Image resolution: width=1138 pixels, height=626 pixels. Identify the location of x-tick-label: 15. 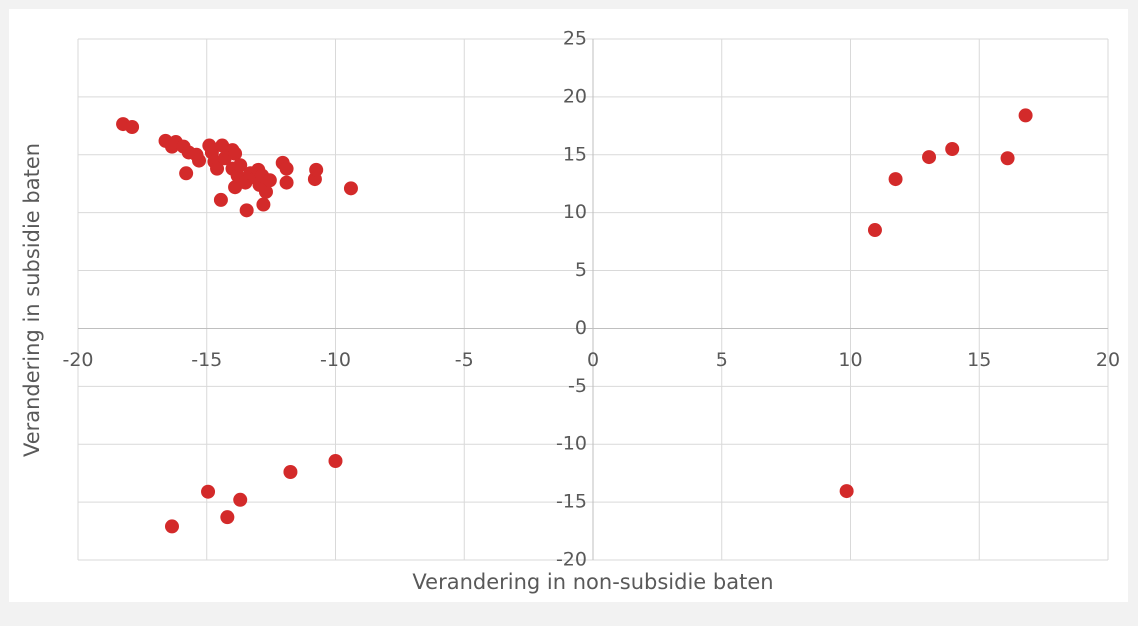
(979, 360).